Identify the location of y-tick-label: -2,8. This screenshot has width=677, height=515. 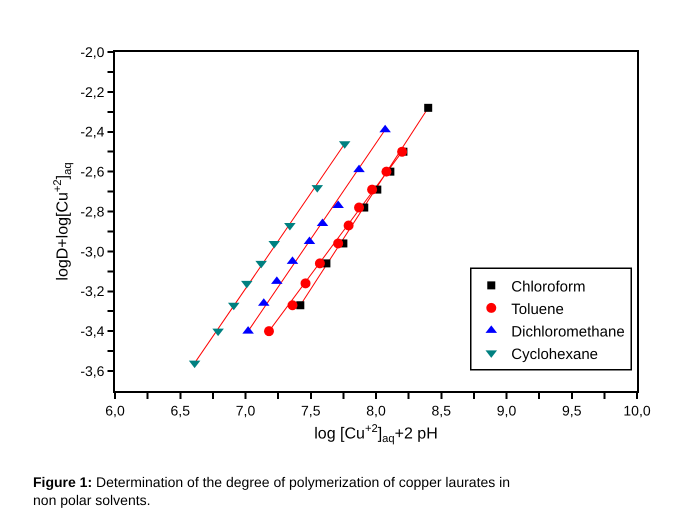
(92, 211).